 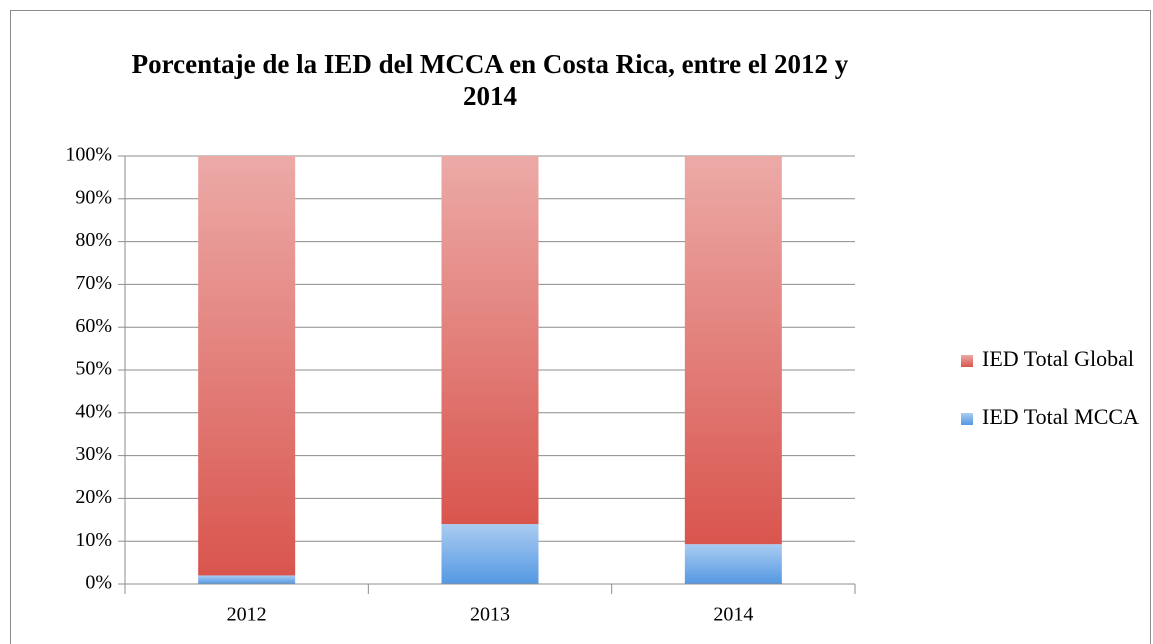 What do you see at coordinates (1060, 416) in the screenshot?
I see `legend-label: IED Total MCCA` at bounding box center [1060, 416].